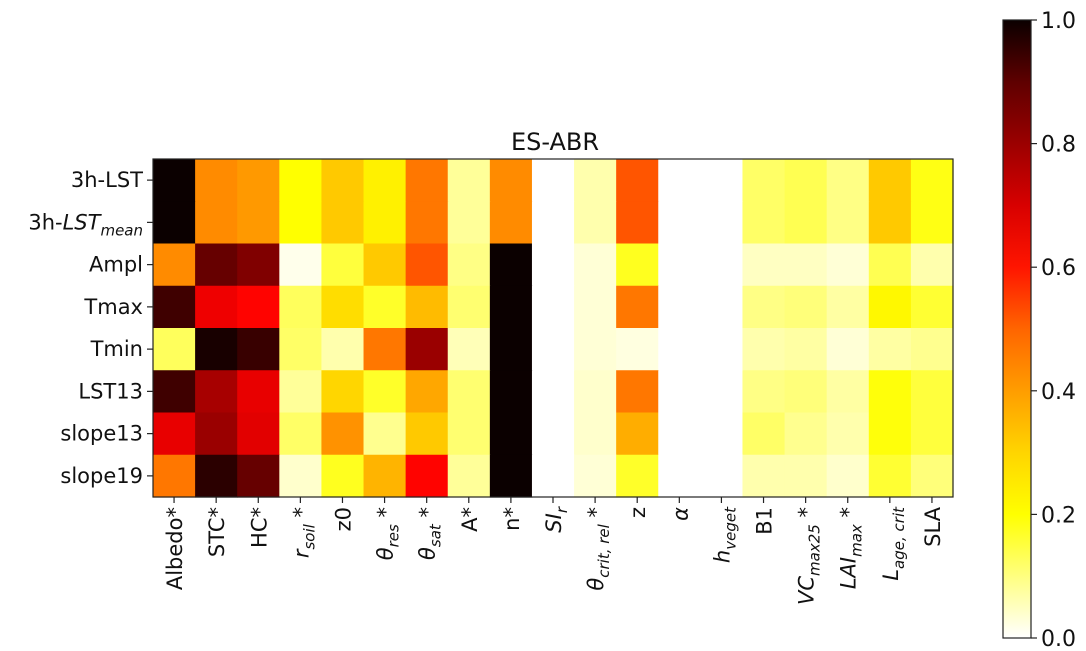 This screenshot has height=651, width=1086. Describe the element at coordinates (680, 514) in the screenshot. I see `column-label: α` at that location.